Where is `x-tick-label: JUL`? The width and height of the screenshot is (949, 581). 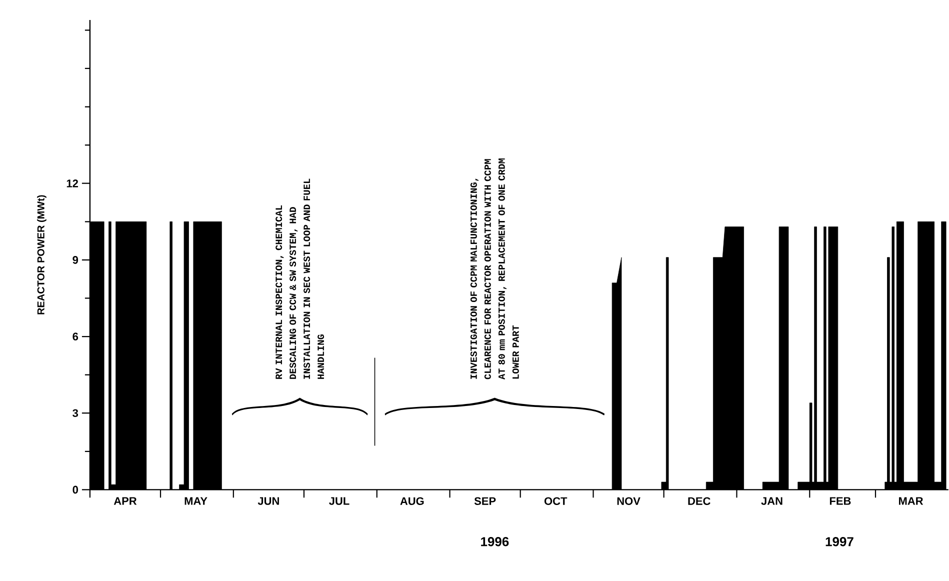
x-tick-label: JUL is located at coordinates (339, 501).